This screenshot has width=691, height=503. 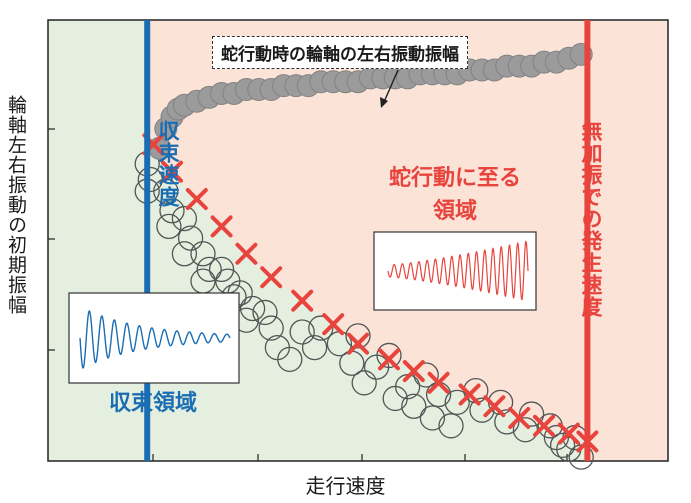 What do you see at coordinates (627, 240) in the screenshot?
I see `high-speed-region-bg` at bounding box center [627, 240].